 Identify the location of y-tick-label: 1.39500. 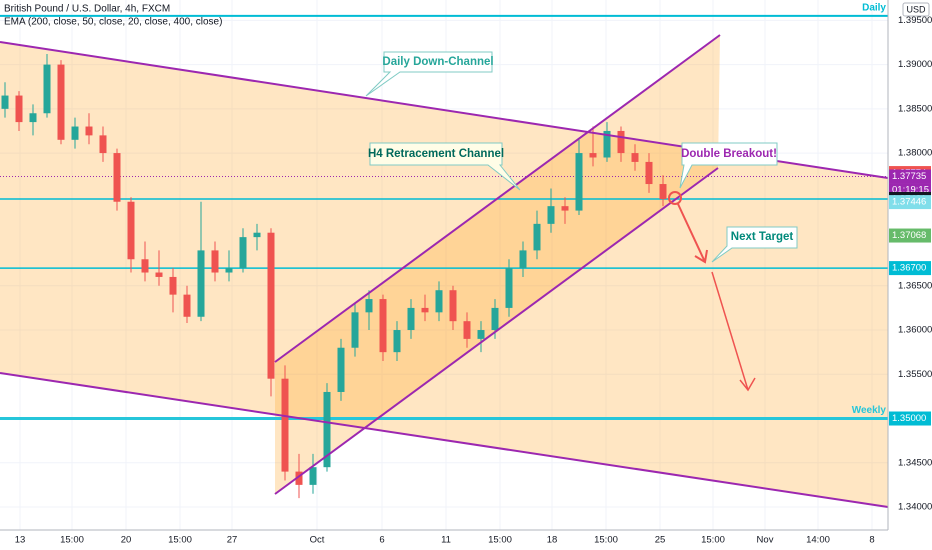
(915, 20).